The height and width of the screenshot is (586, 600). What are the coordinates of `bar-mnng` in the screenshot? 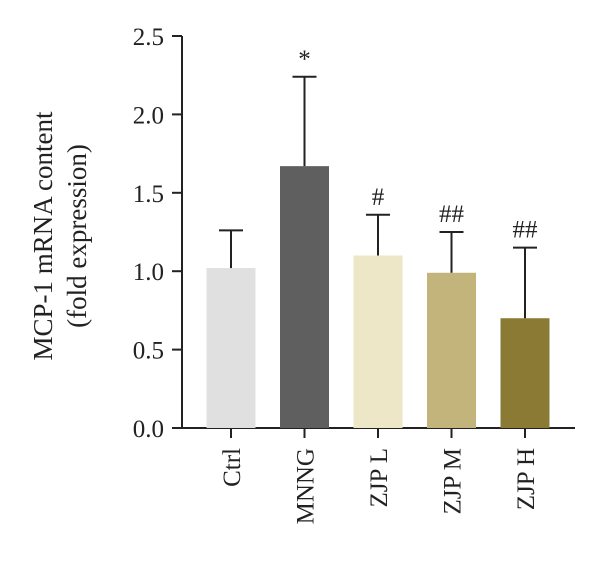 It's located at (304, 297).